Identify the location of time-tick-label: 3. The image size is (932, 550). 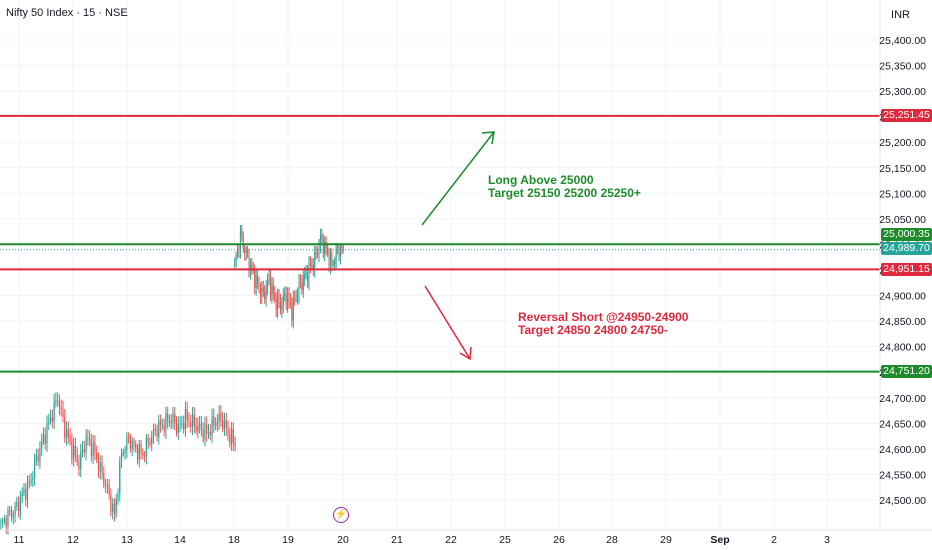
(827, 540).